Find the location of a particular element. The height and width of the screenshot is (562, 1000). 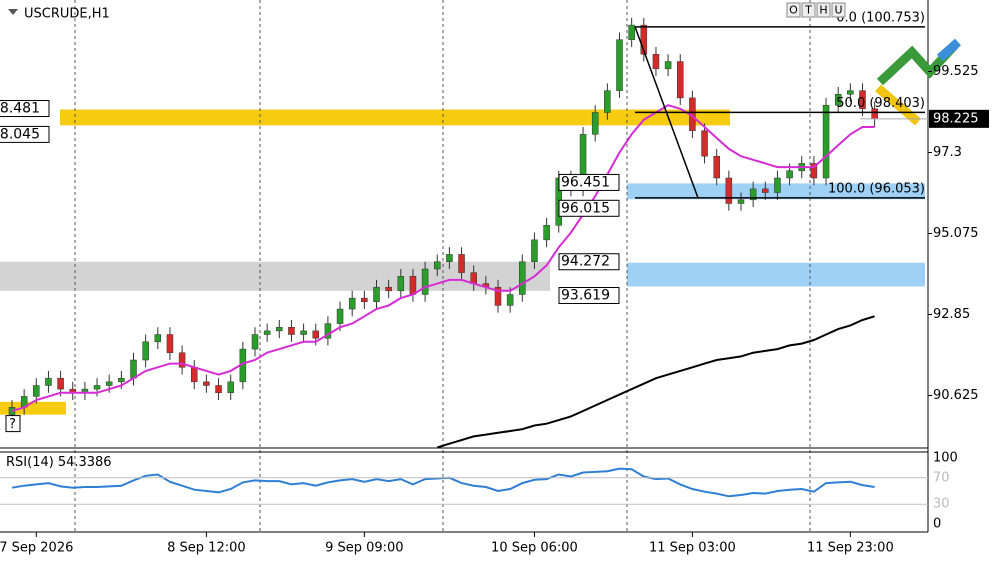

zone-marker: ? is located at coordinates (12, 424).